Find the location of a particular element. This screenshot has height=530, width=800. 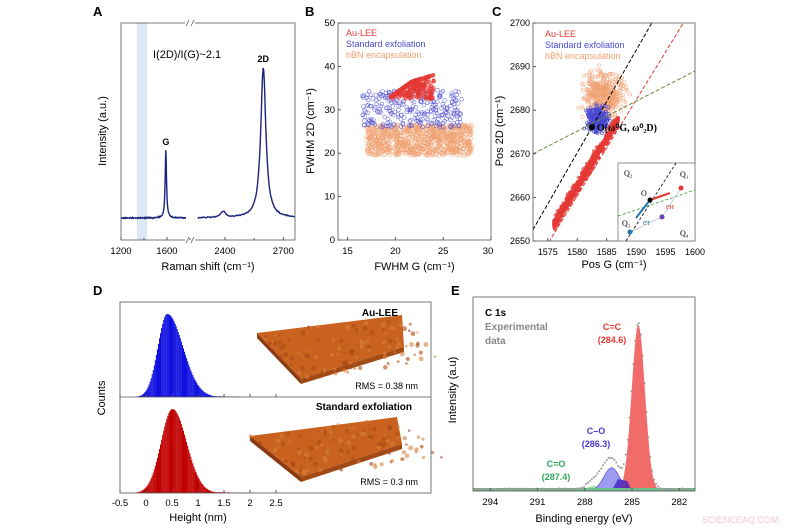

series-label: Au-LEE is located at coordinates (380, 313).